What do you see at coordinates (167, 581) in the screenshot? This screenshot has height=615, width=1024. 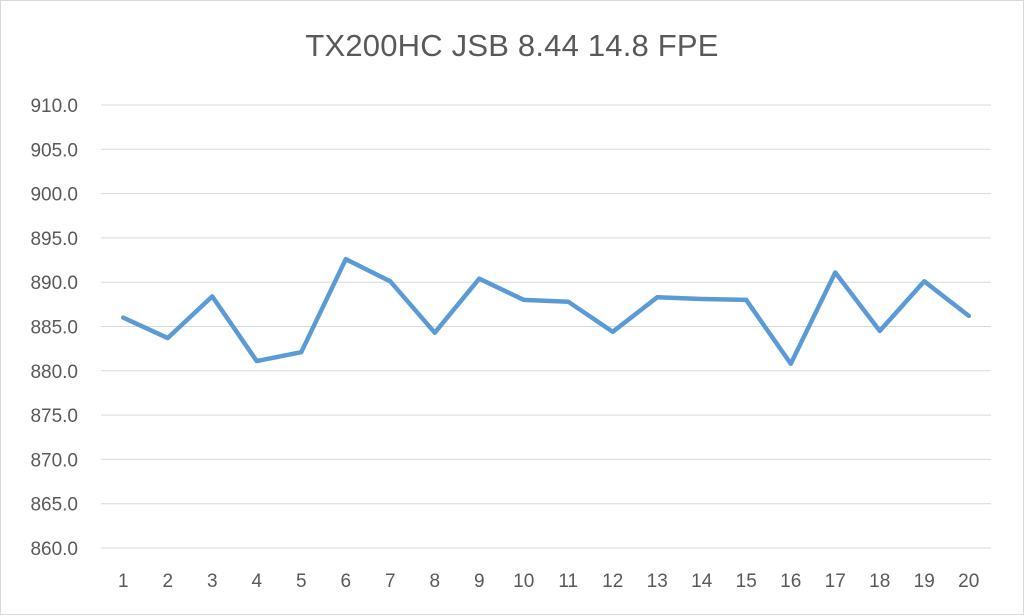 I see `x-tick-label: 2` at bounding box center [167, 581].